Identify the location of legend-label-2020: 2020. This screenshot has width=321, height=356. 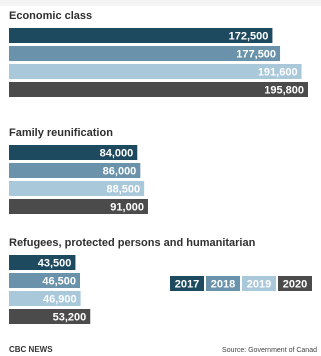
(295, 285).